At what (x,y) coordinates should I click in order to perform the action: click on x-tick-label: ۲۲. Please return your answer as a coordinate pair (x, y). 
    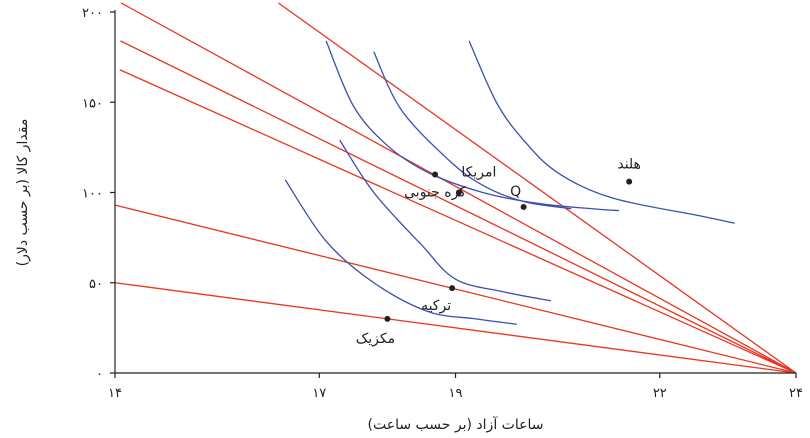
    Looking at the image, I should click on (660, 393).